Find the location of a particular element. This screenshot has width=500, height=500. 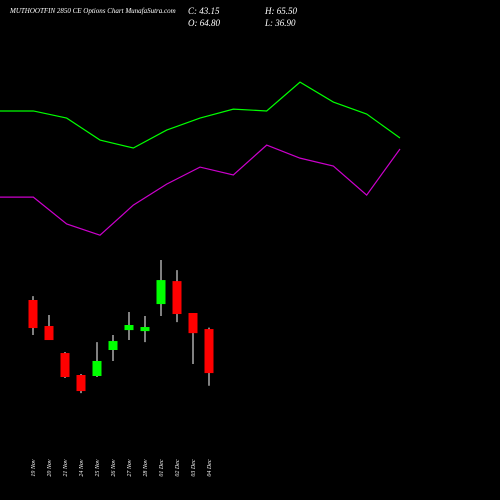

x-tick-label: 02 Dec is located at coordinates (178, 467).